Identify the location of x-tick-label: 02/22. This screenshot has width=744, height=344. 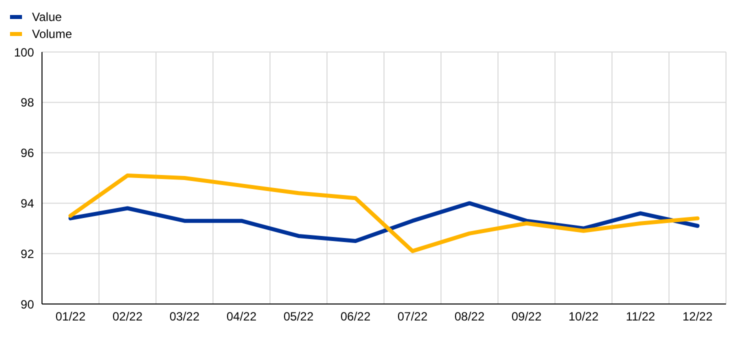
(127, 317).